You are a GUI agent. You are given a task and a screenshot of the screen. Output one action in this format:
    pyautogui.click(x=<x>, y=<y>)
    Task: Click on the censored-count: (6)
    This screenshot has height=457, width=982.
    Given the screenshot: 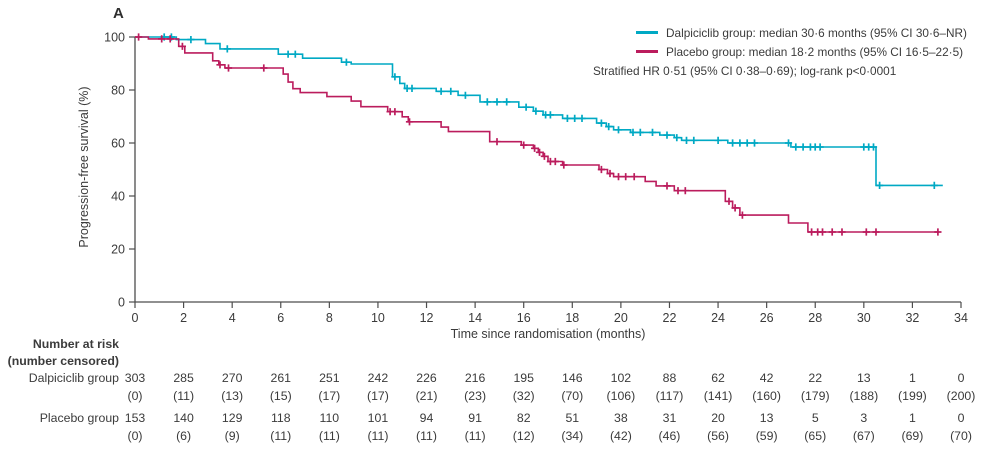 What is the action you would take?
    pyautogui.click(x=184, y=436)
    